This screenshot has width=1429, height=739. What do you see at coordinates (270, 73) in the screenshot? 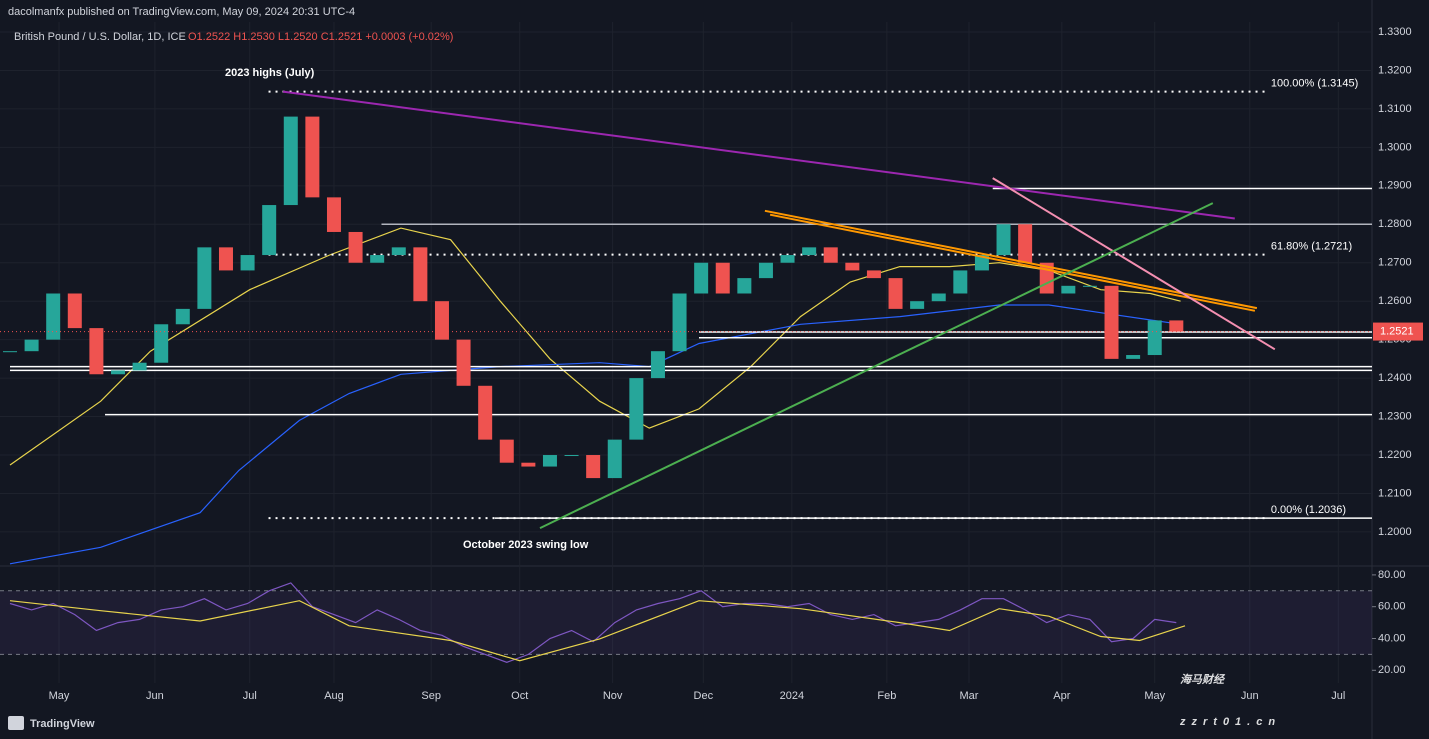
I see `annotation: 2023 highs (July)` at bounding box center [270, 73].